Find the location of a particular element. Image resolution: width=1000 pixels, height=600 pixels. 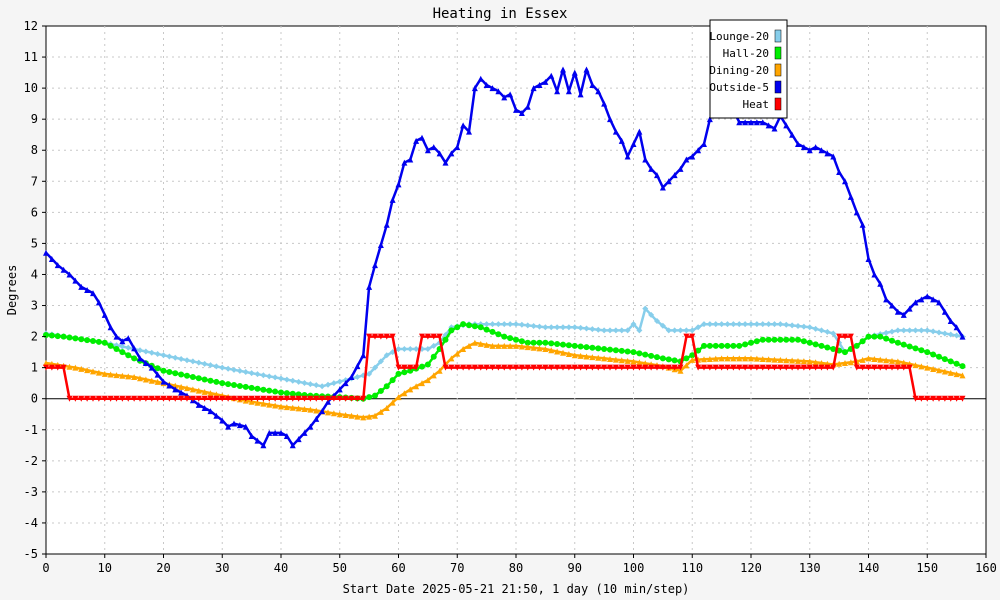

y-tick-label: 10 is located at coordinates (31, 88).